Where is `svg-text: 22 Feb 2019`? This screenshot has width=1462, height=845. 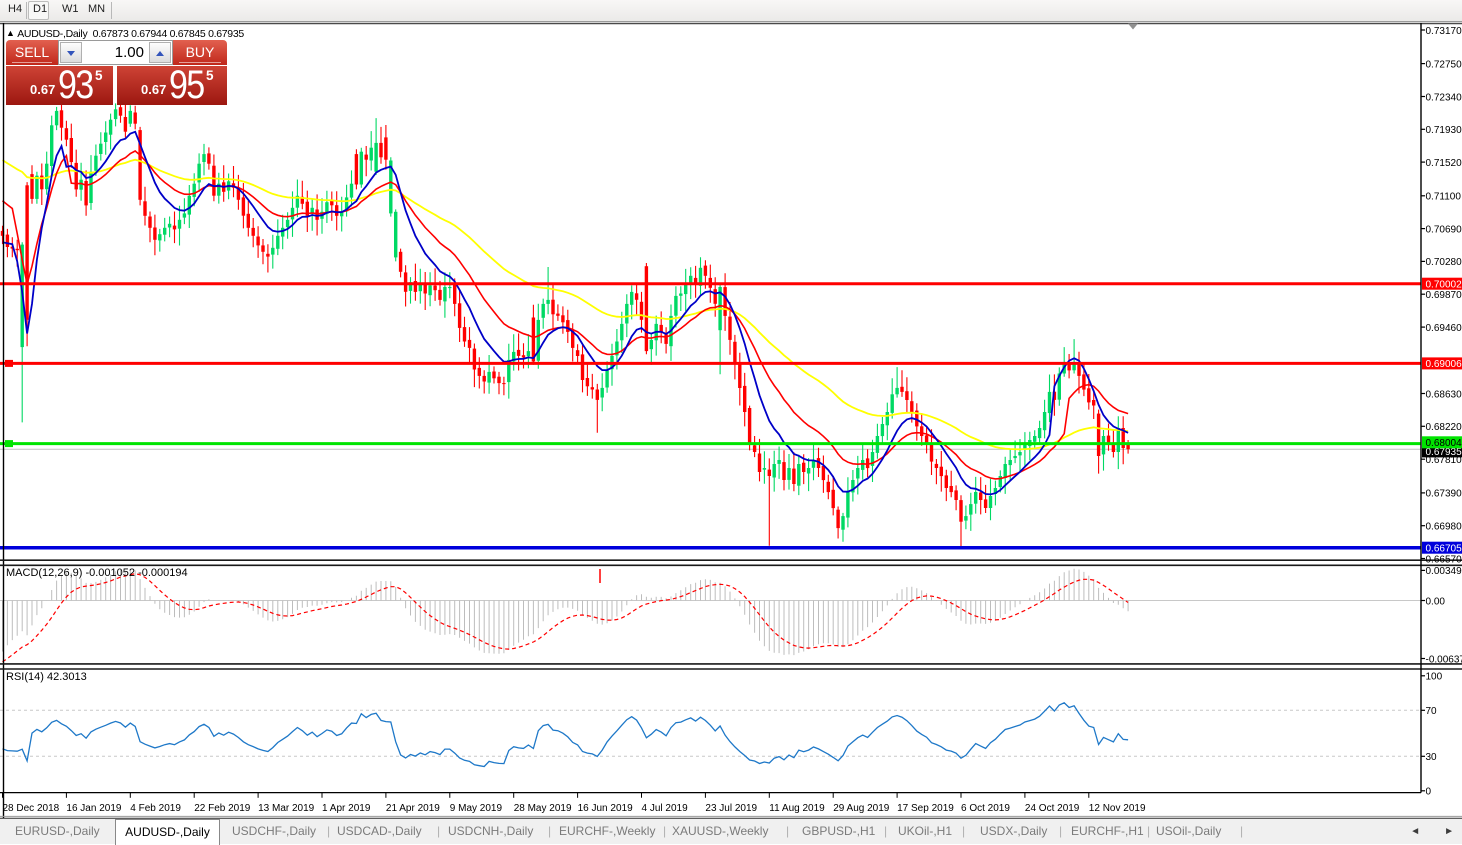
svg-text: 22 Feb 2019 is located at coordinates (222, 808).